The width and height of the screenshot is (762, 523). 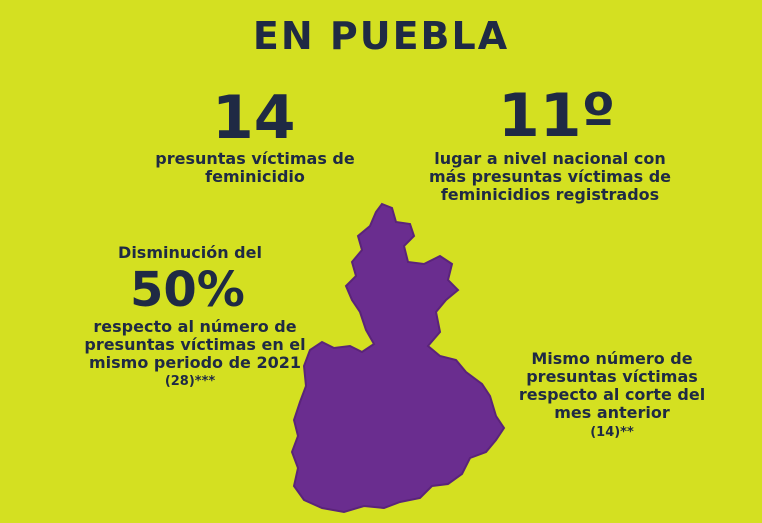 I want to click on national-rank: 11º, so click(x=557, y=116).